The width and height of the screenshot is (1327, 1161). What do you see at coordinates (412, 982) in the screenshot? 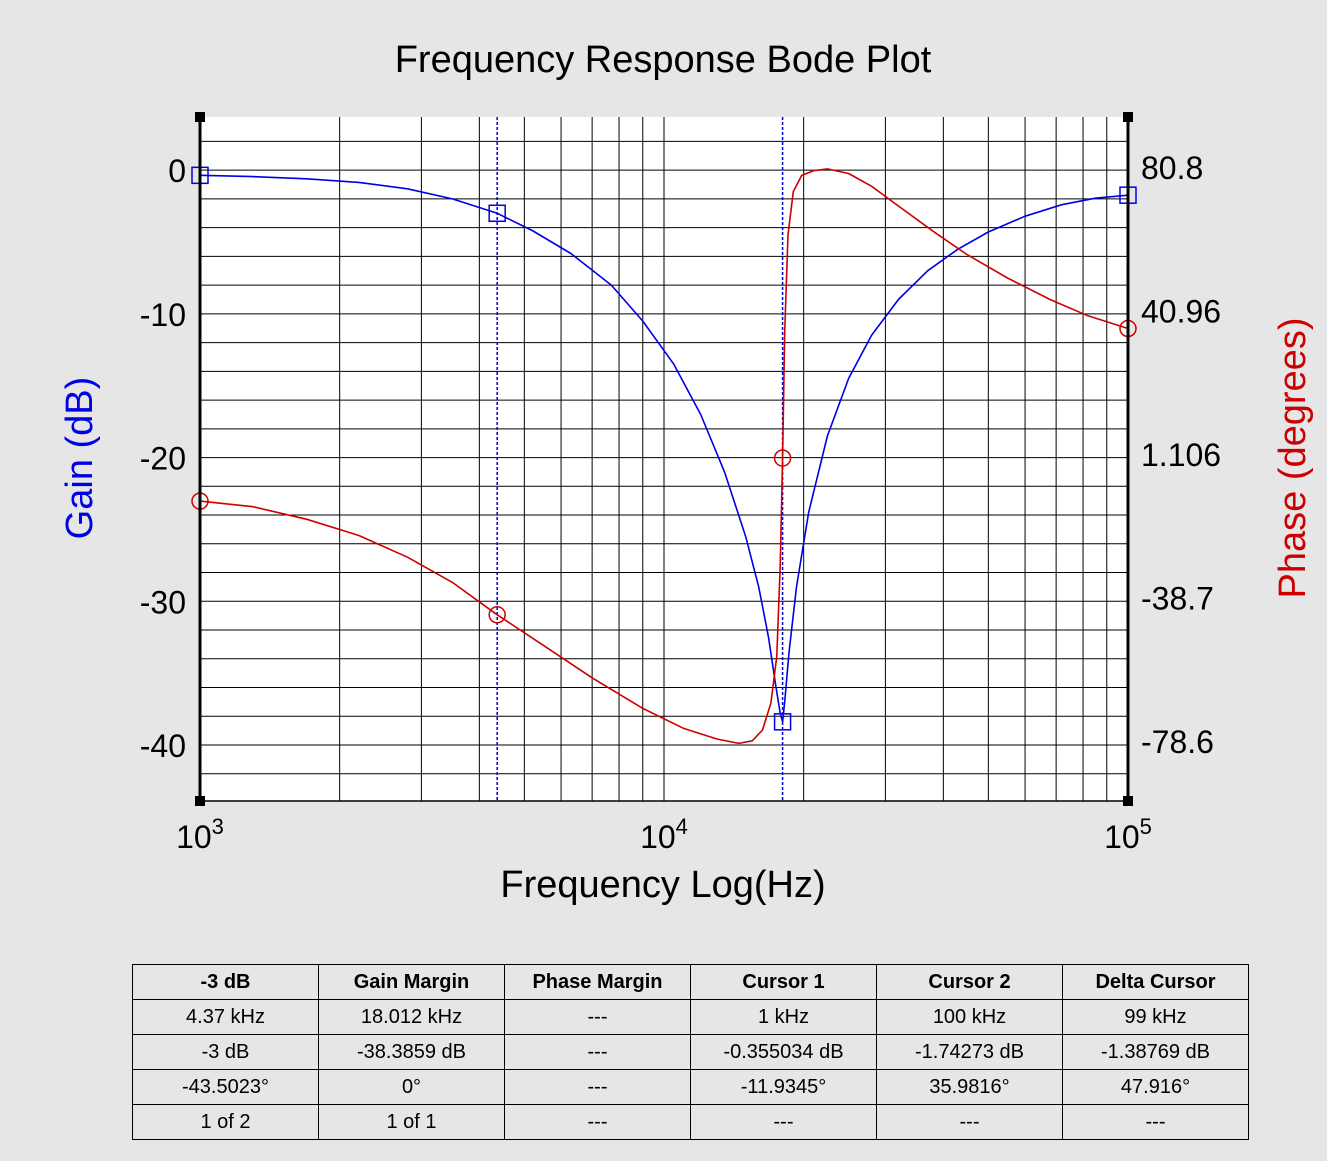
I see `col-header-gain-margin: Gain Margin` at bounding box center [412, 982].